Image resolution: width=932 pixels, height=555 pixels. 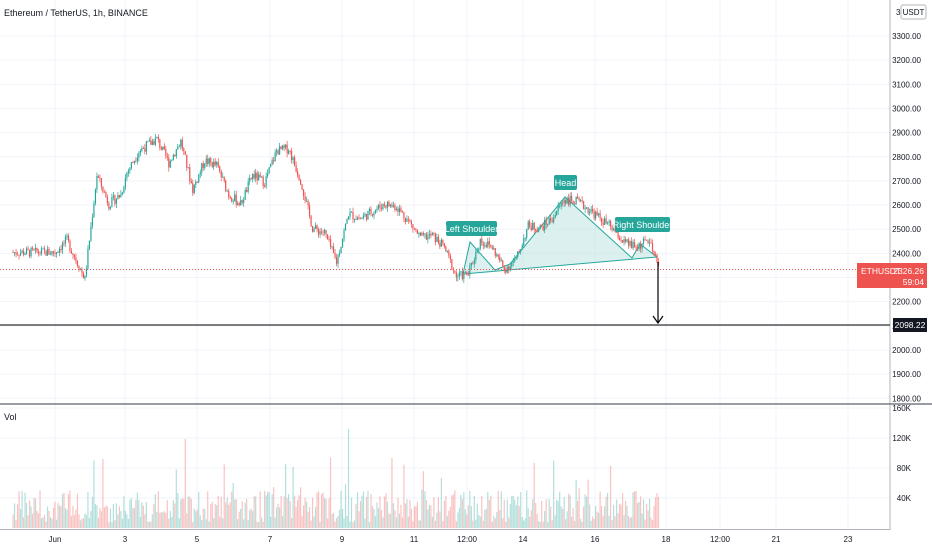 I want to click on volume-axis: 160K 120K 80K 40K, so click(x=901, y=453).